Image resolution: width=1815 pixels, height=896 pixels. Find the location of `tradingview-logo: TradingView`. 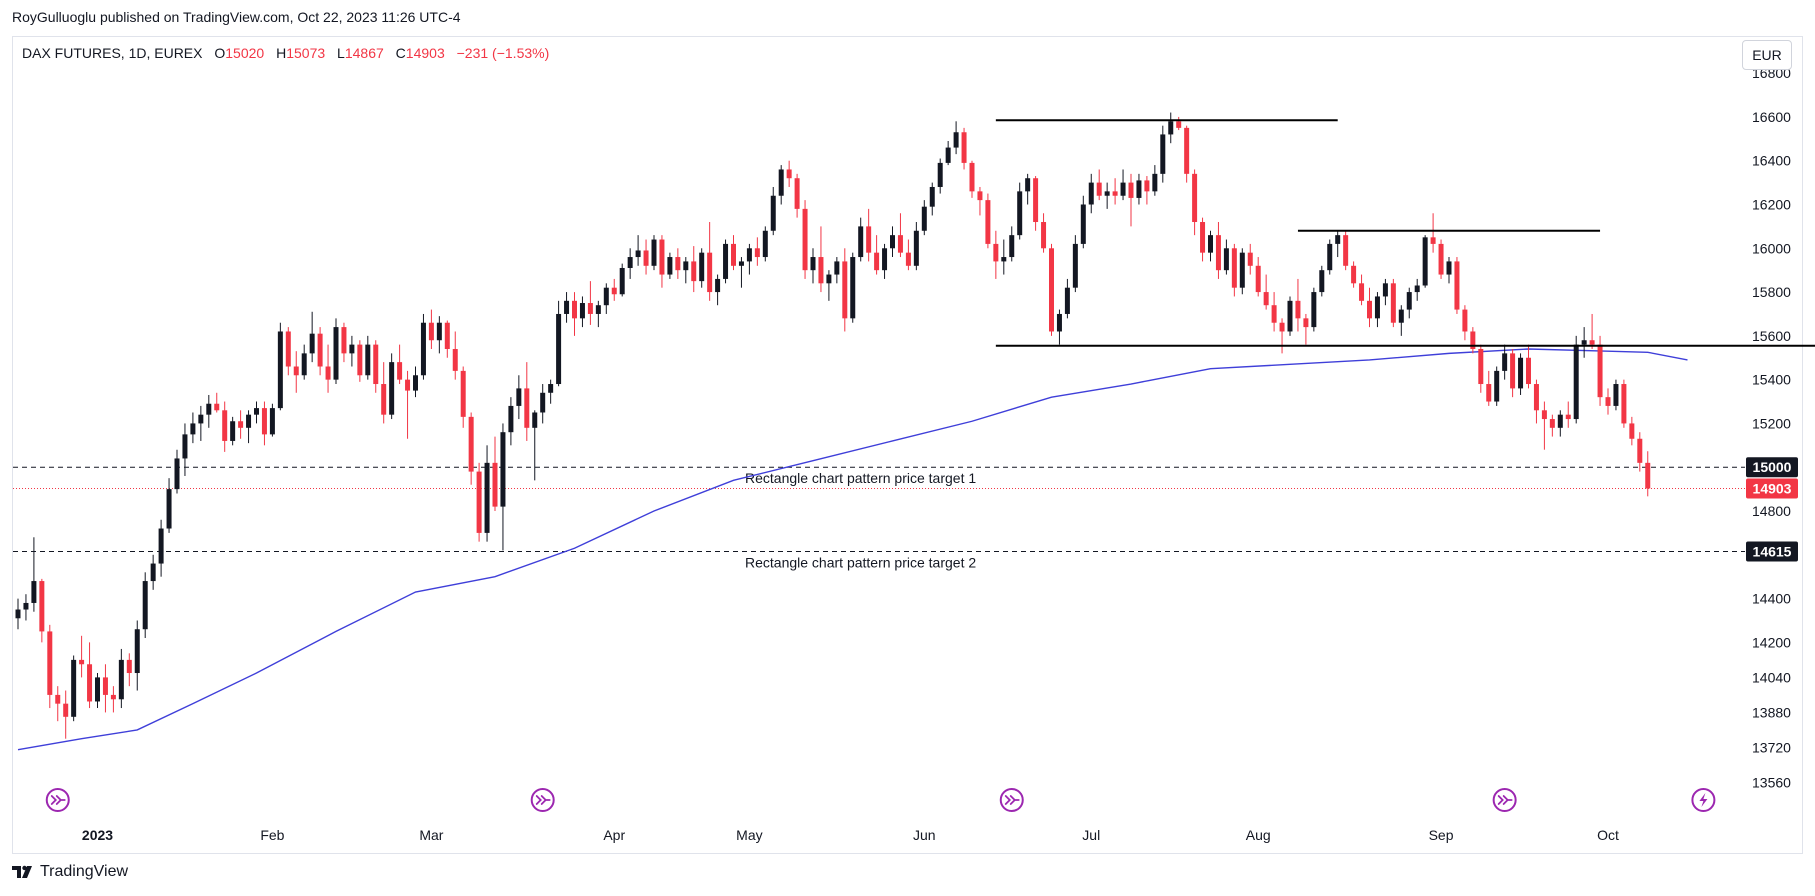

tradingview-logo: TradingView is located at coordinates (70, 872).